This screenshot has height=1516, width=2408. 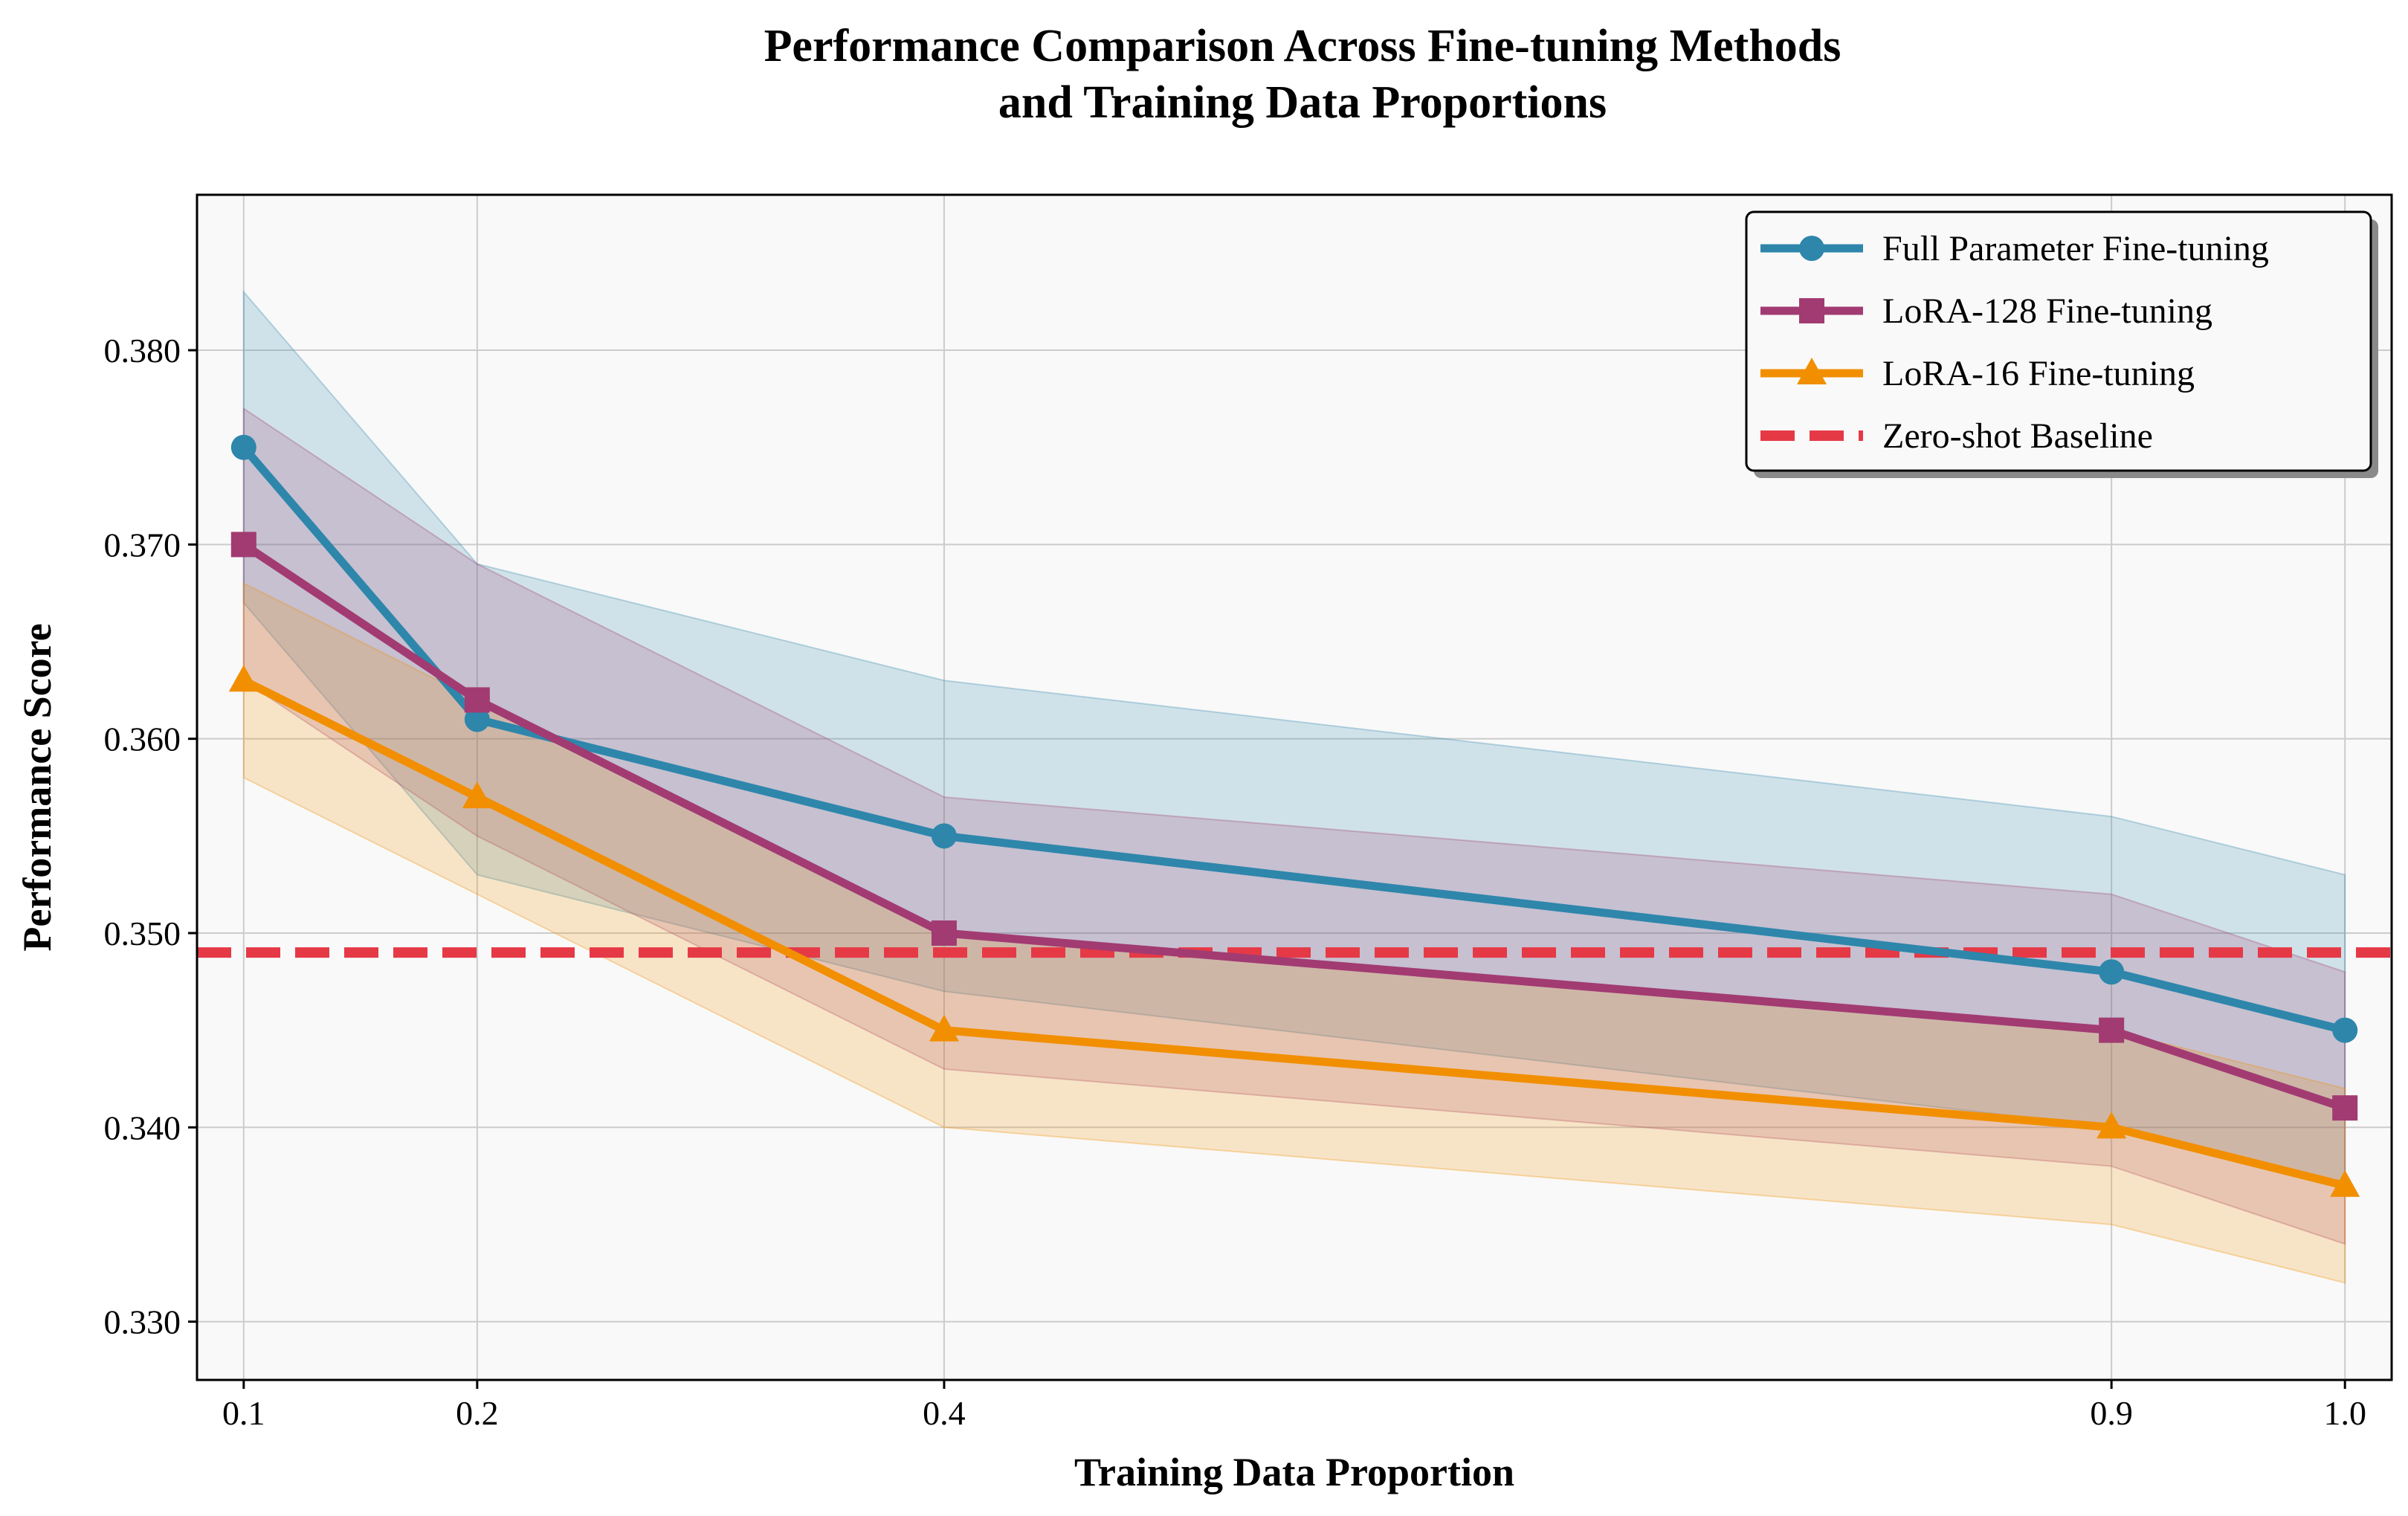 What do you see at coordinates (37, 787) in the screenshot?
I see `y-axis-label: Performance Score` at bounding box center [37, 787].